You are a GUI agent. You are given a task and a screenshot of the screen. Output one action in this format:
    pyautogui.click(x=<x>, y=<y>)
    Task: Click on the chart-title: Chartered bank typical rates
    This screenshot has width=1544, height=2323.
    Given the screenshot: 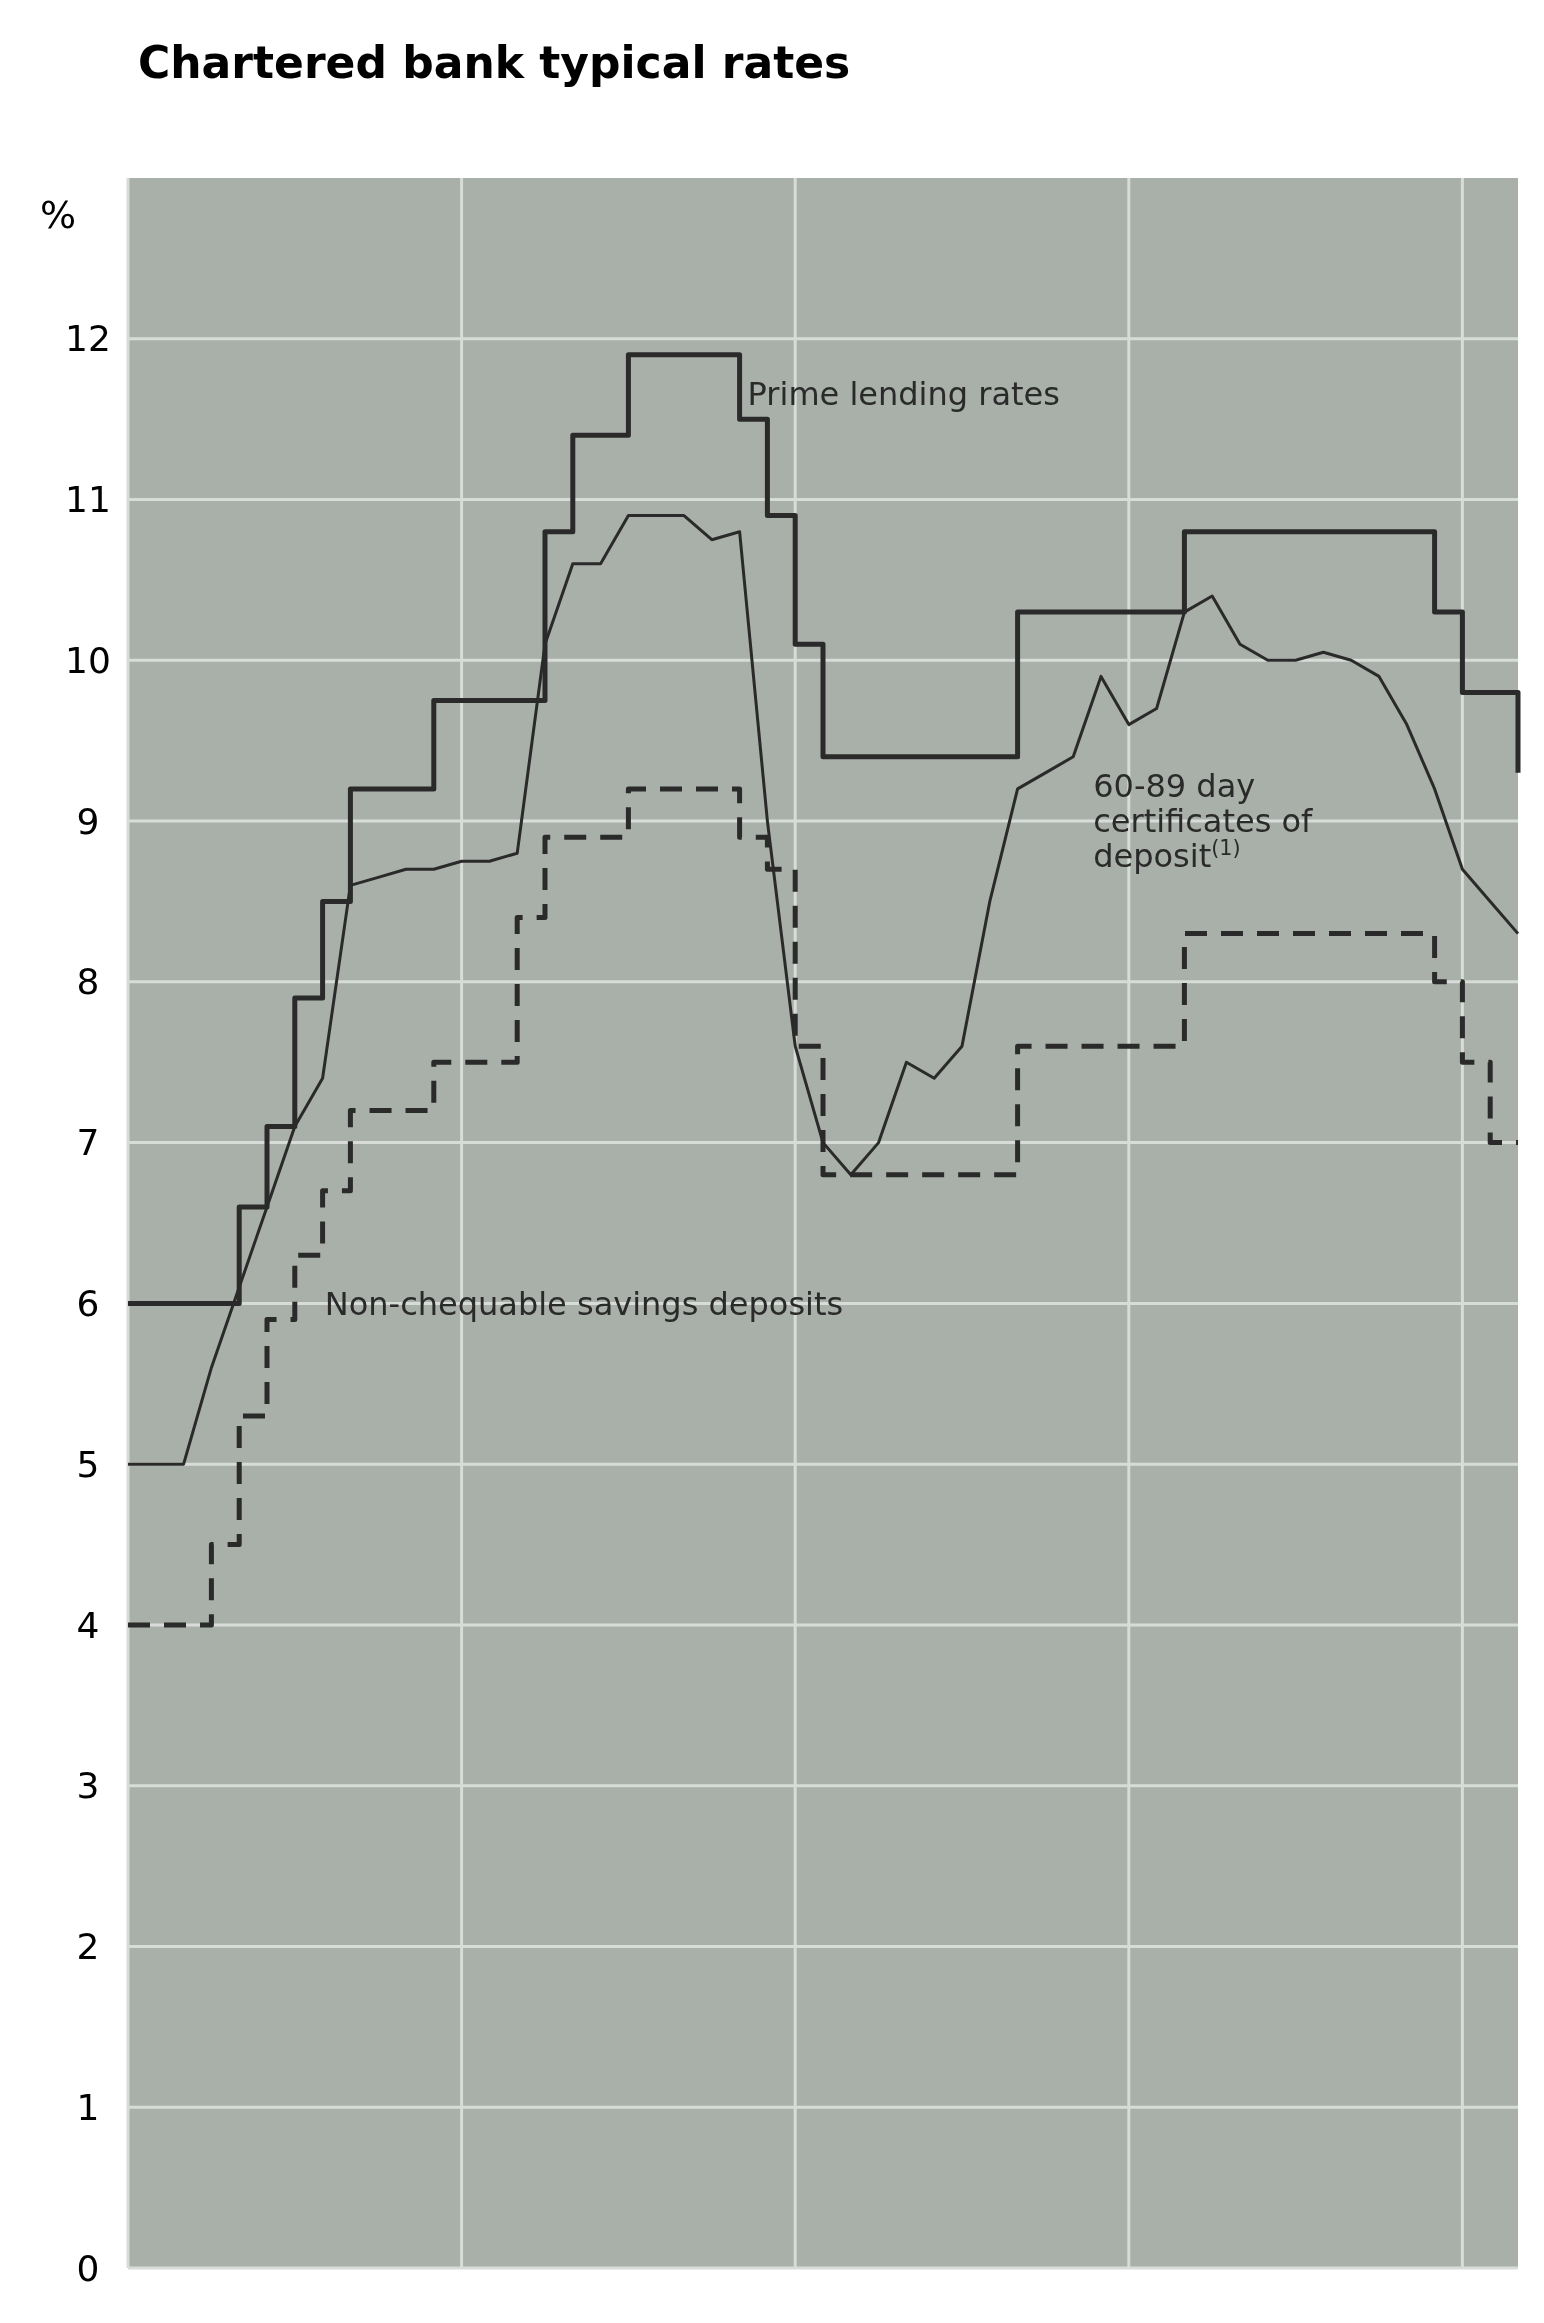 What is the action you would take?
    pyautogui.click(x=494, y=62)
    